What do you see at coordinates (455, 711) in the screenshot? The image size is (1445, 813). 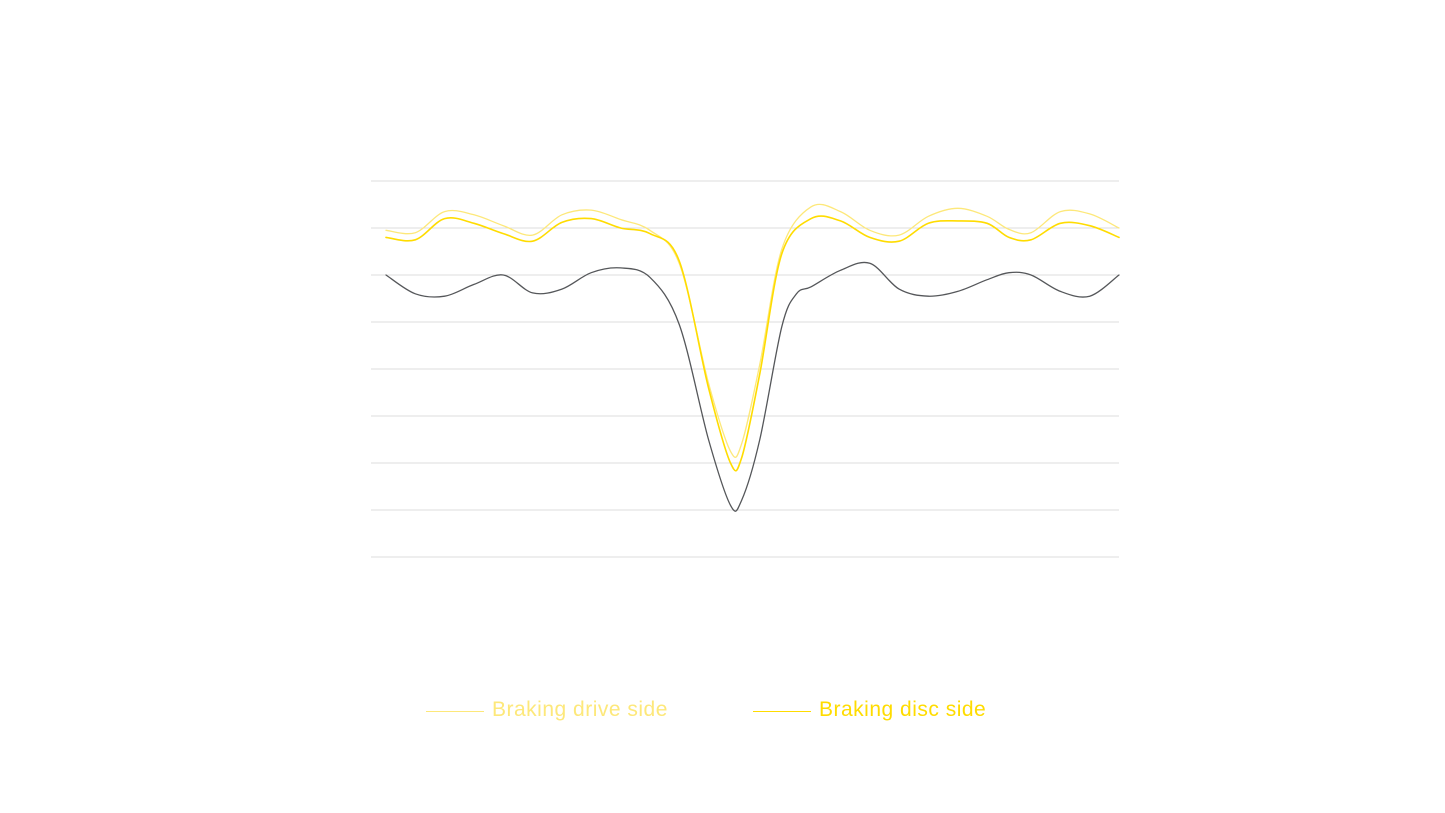 I see `legend-swatch-drive-side` at bounding box center [455, 711].